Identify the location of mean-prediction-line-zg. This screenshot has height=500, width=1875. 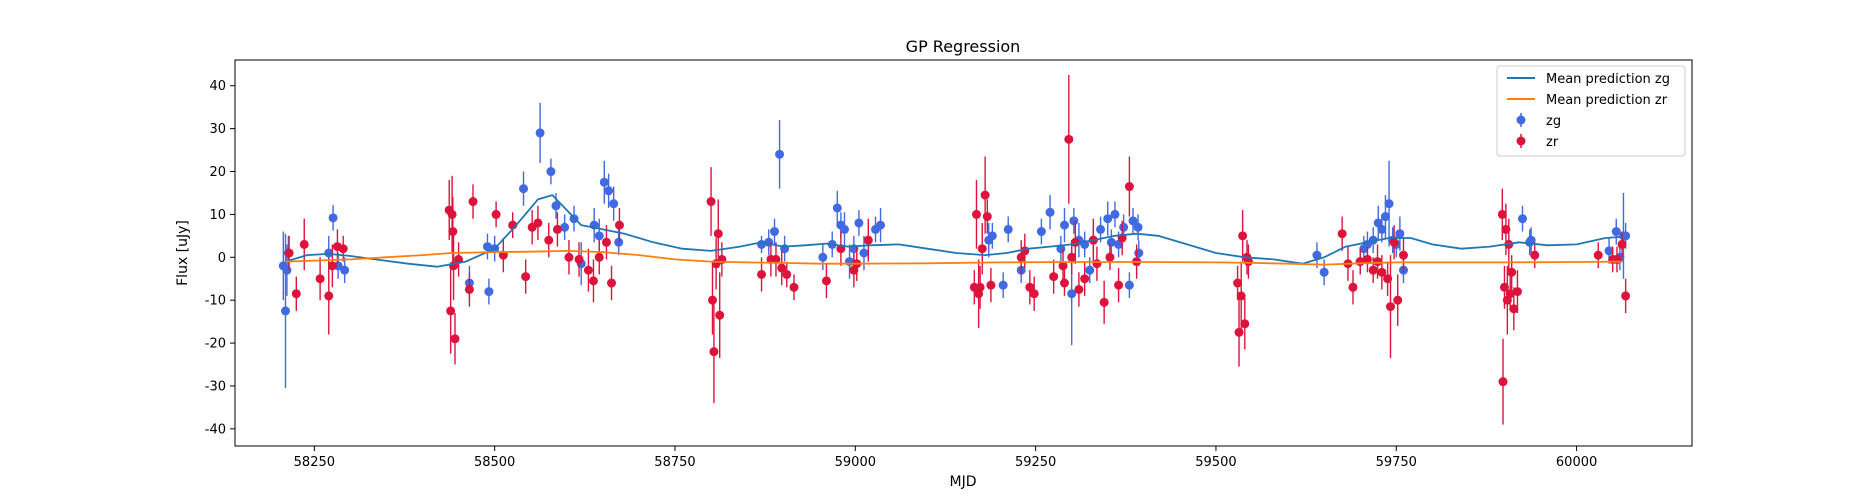
(954, 231).